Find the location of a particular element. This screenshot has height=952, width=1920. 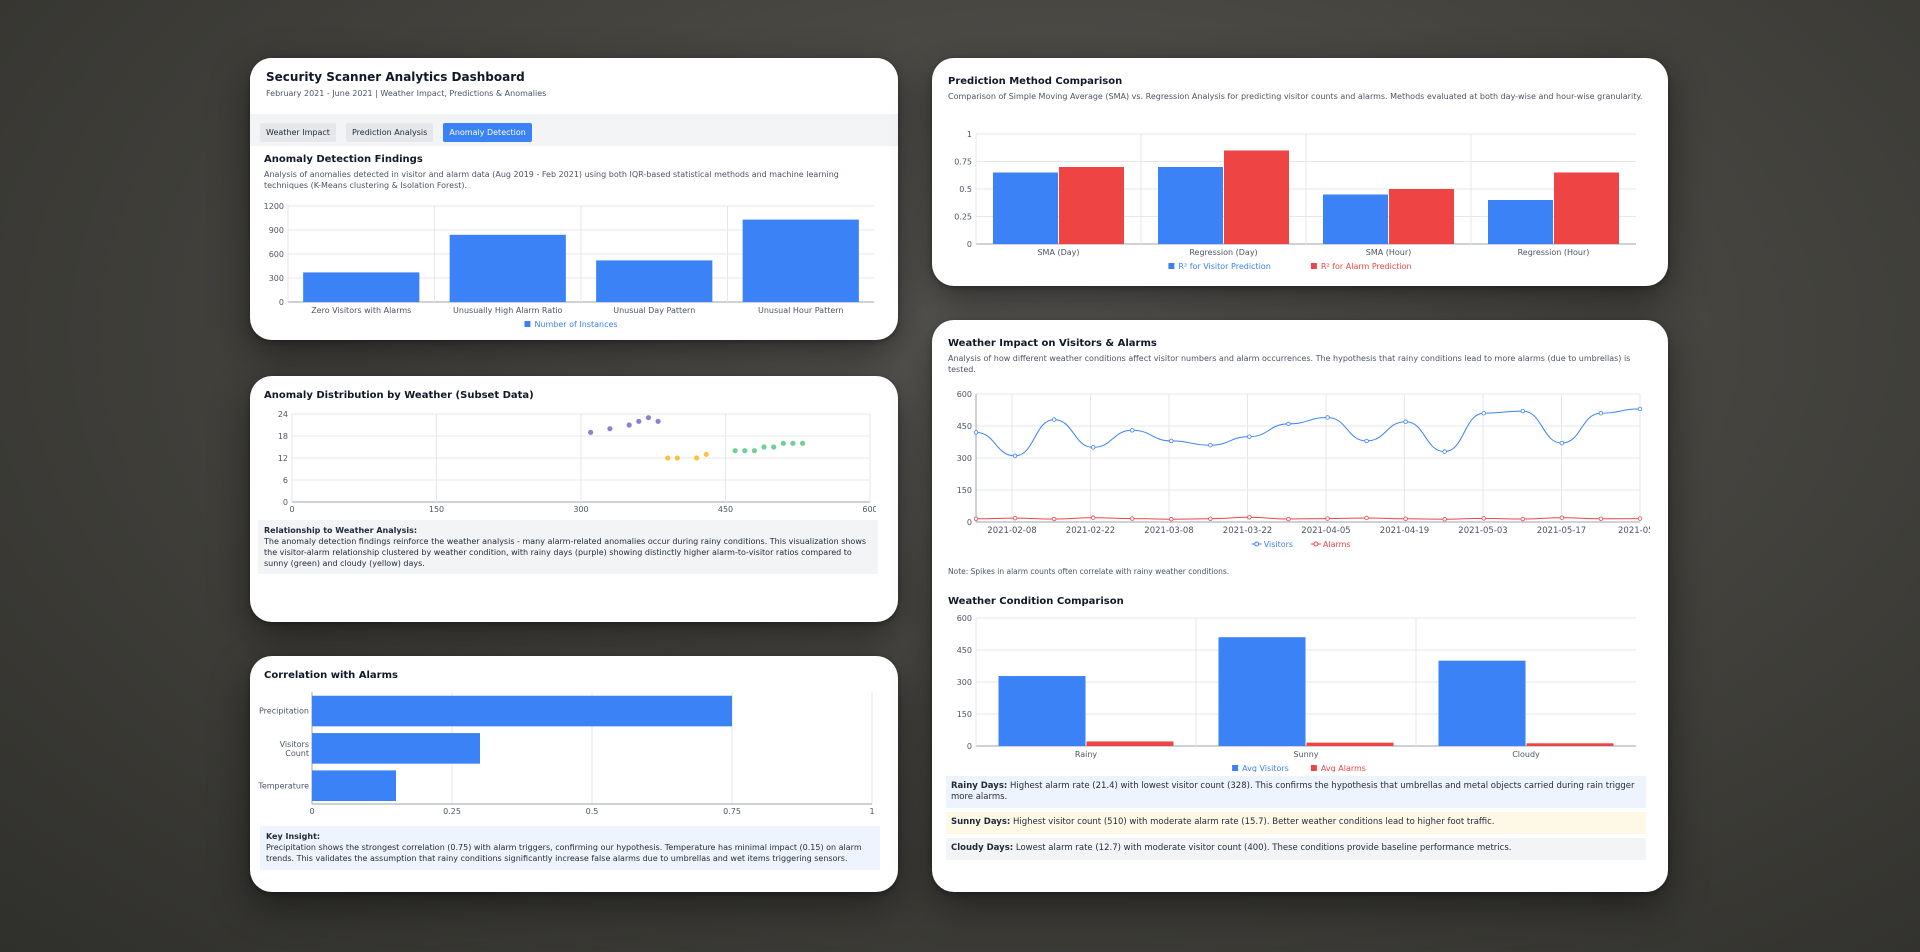

correlation-insight-title: Key Insight: is located at coordinates (293, 836).